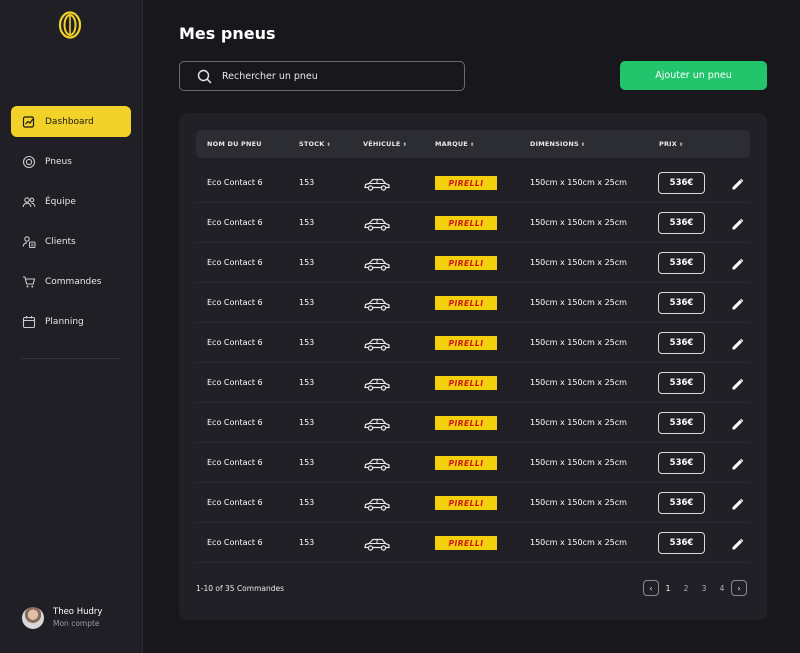 This screenshot has width=800, height=653. I want to click on column-header-stock: STOCK ⬍, so click(315, 144).